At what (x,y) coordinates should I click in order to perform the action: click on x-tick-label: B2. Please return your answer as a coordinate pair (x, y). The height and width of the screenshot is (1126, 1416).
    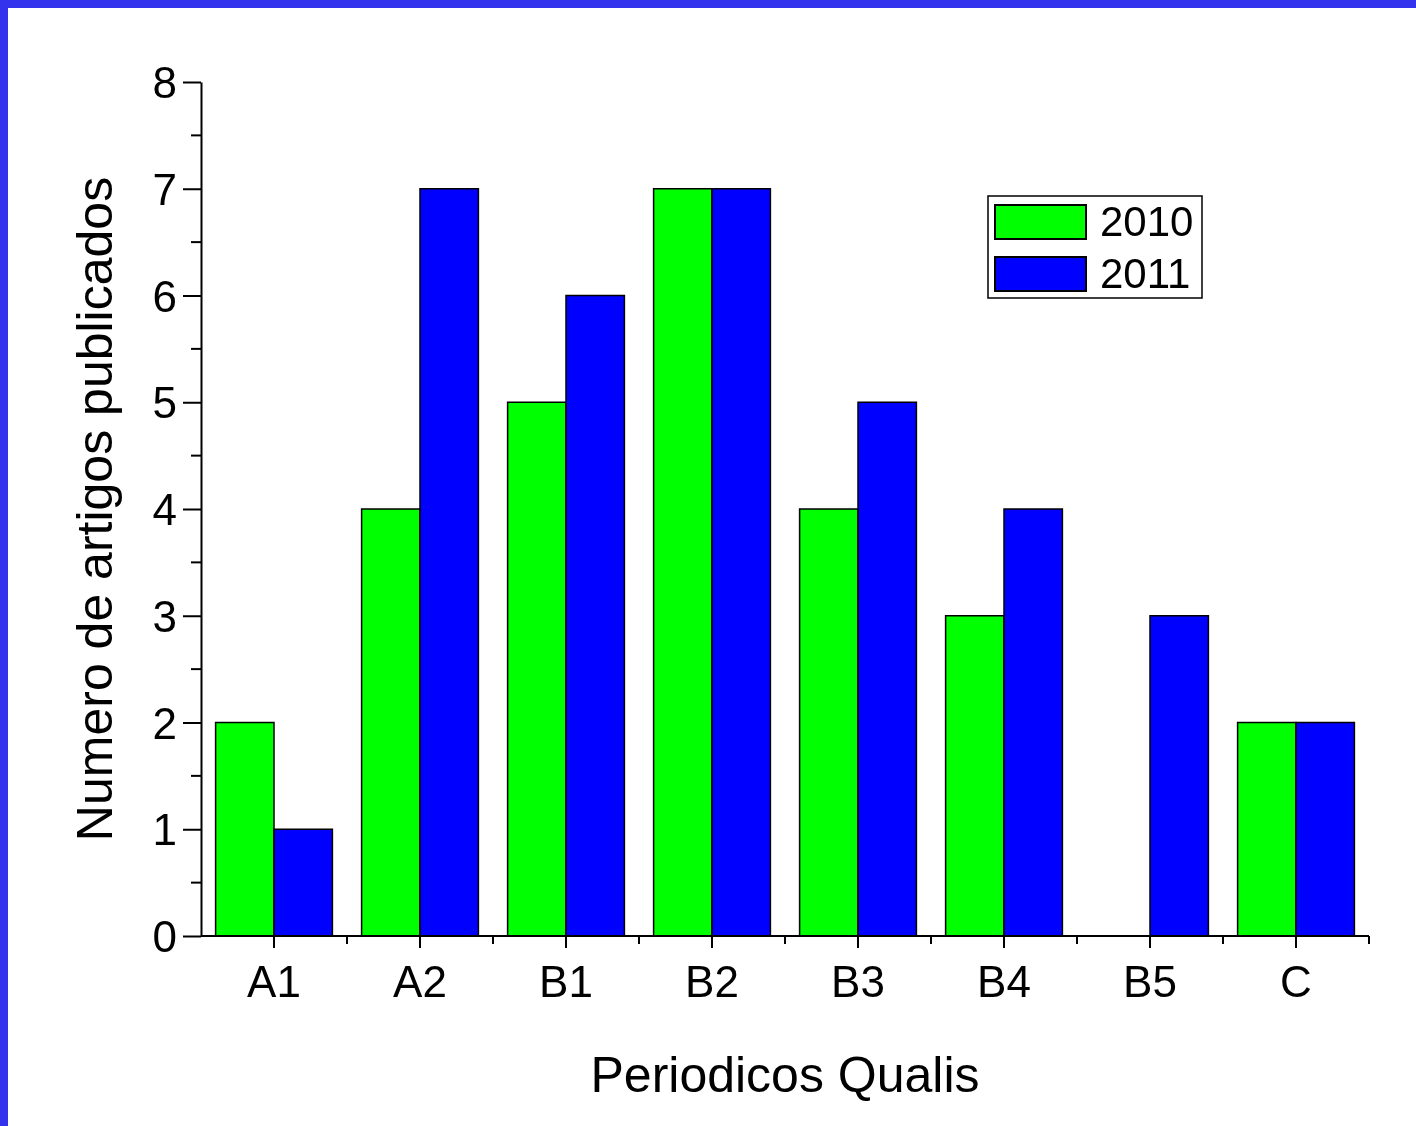
    Looking at the image, I should click on (712, 982).